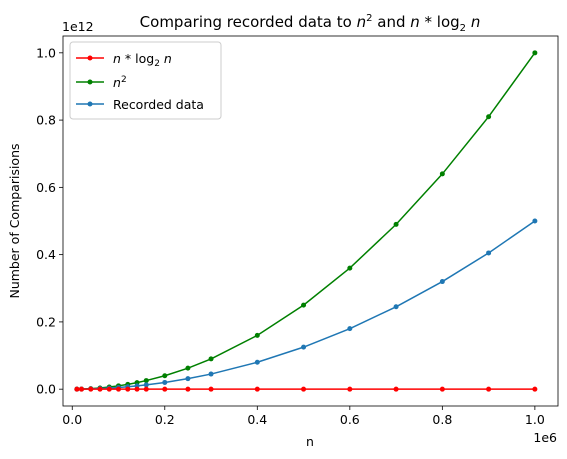  I want to click on legend-label-recorded: Recorded data, so click(158, 104).